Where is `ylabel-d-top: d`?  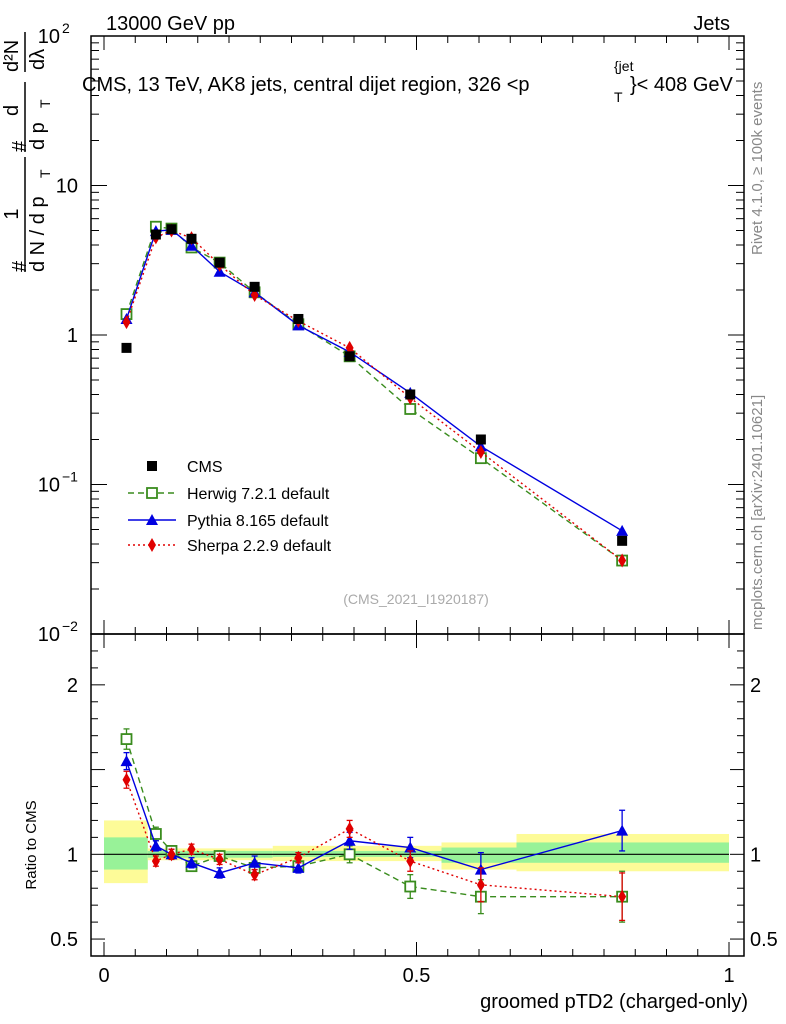 ylabel-d-top: d is located at coordinates (12, 110).